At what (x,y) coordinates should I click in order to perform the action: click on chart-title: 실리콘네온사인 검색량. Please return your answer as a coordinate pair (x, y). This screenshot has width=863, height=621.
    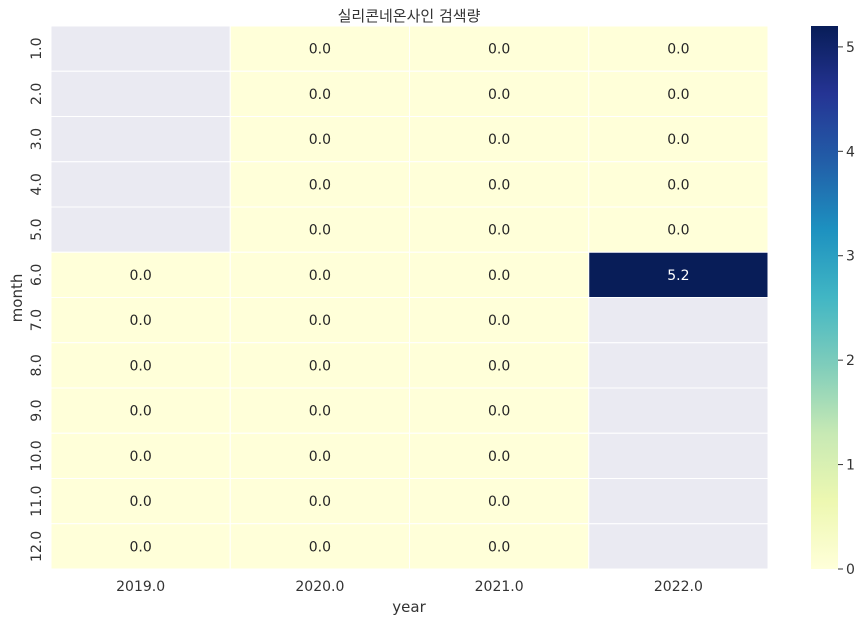
    Looking at the image, I should click on (409, 16).